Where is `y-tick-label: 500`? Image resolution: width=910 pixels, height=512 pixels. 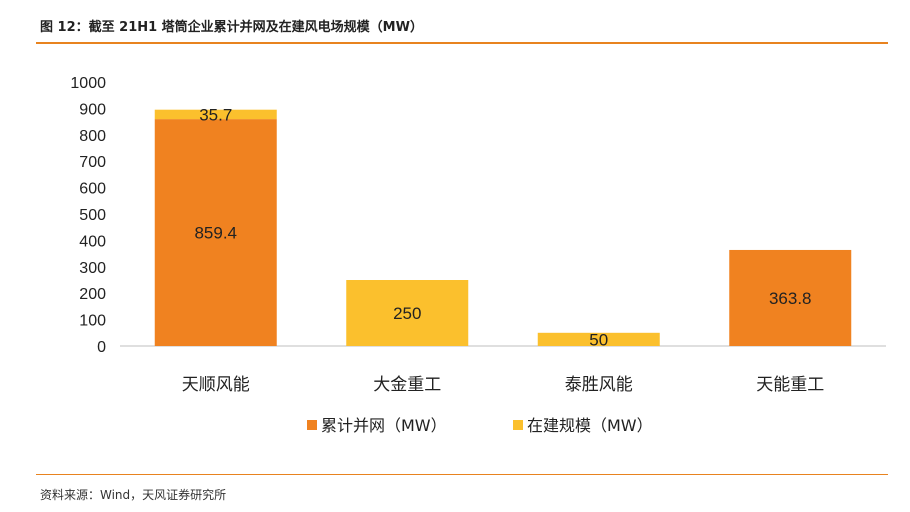
y-tick-label: 500 is located at coordinates (92, 215).